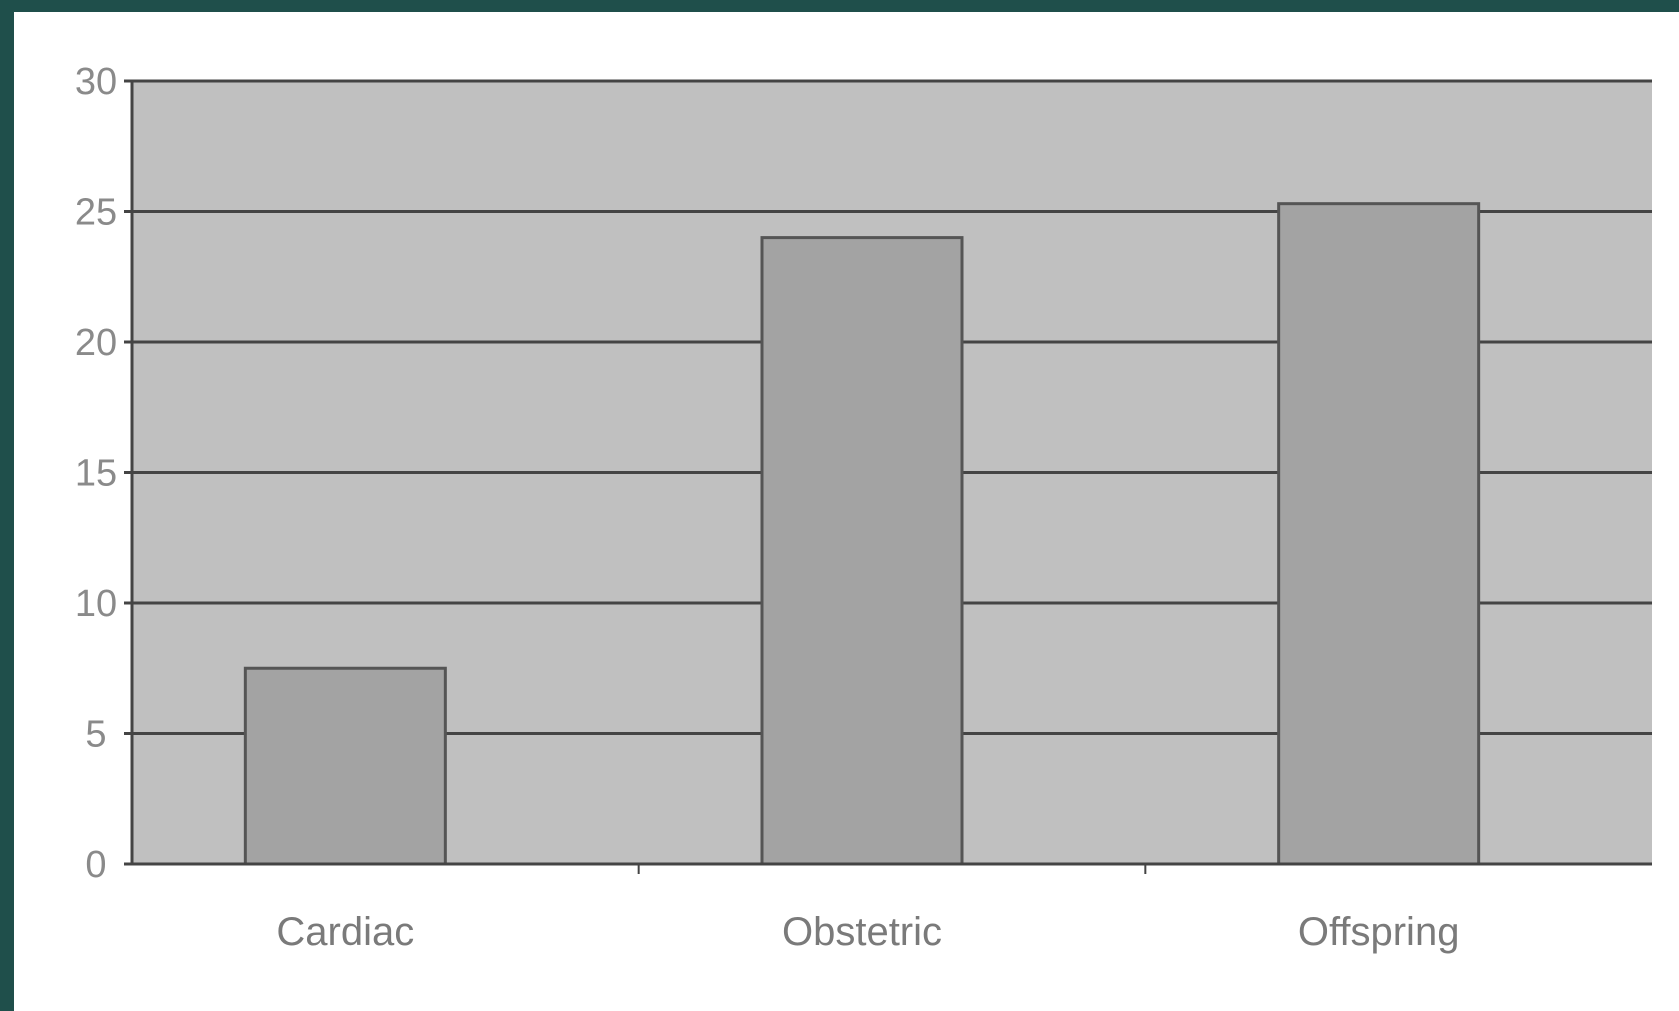  I want to click on y-tick-label: 15, so click(96, 474).